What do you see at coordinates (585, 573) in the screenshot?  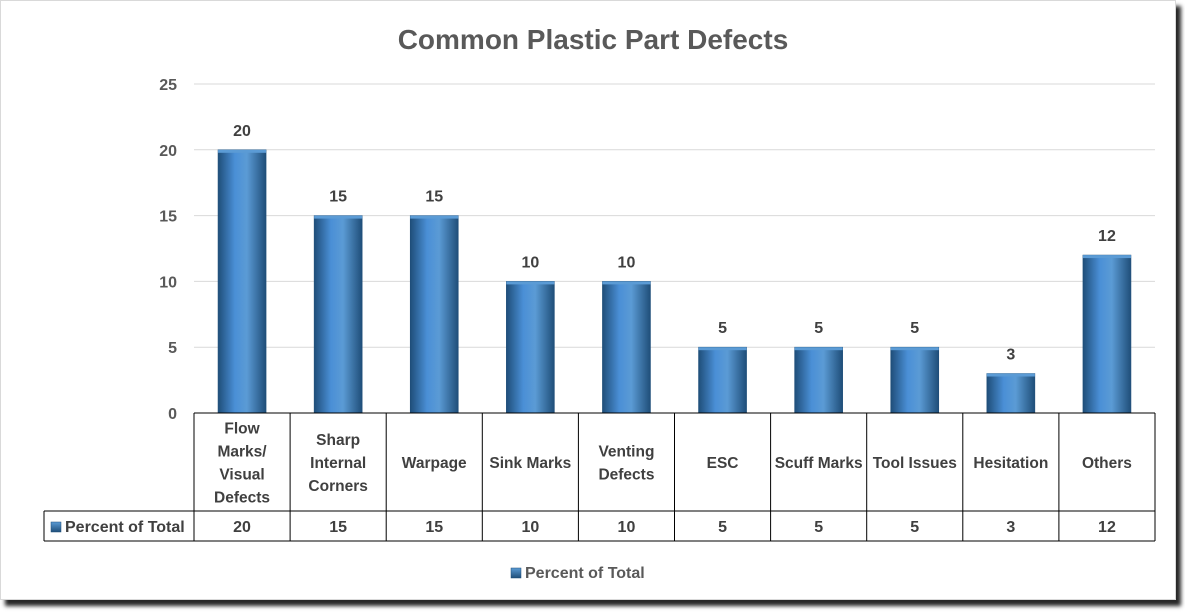 I see `legend-label: Percent of Total` at bounding box center [585, 573].